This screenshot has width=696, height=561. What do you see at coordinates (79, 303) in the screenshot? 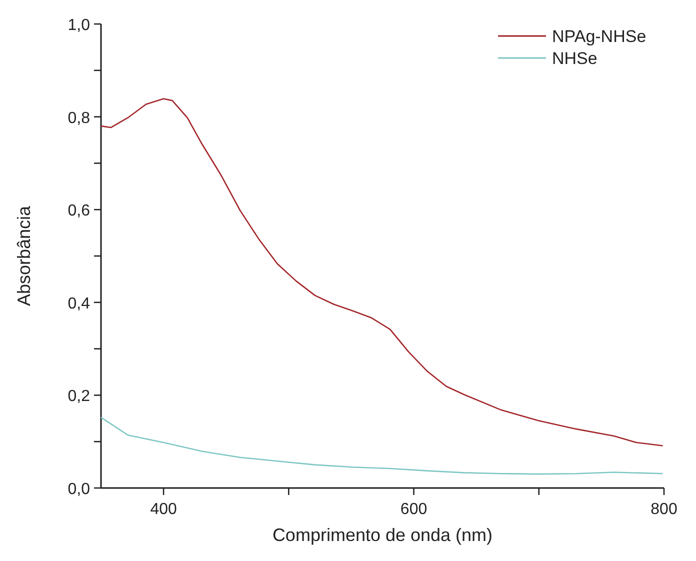
I see `y-tick-label: 0,4` at bounding box center [79, 303].